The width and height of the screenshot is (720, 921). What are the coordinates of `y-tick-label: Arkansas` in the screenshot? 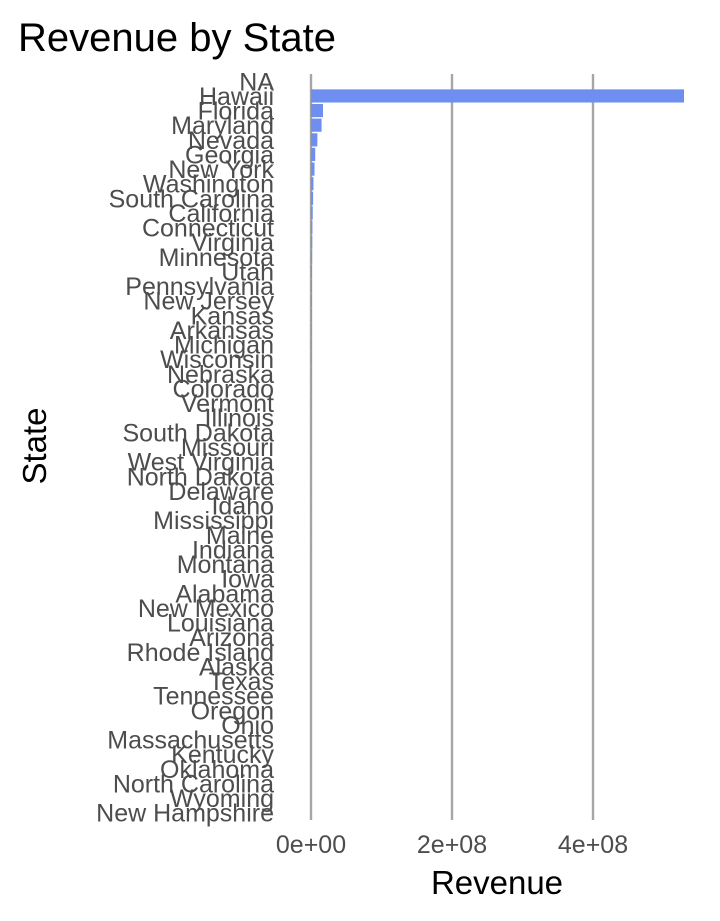 It's located at (222, 331).